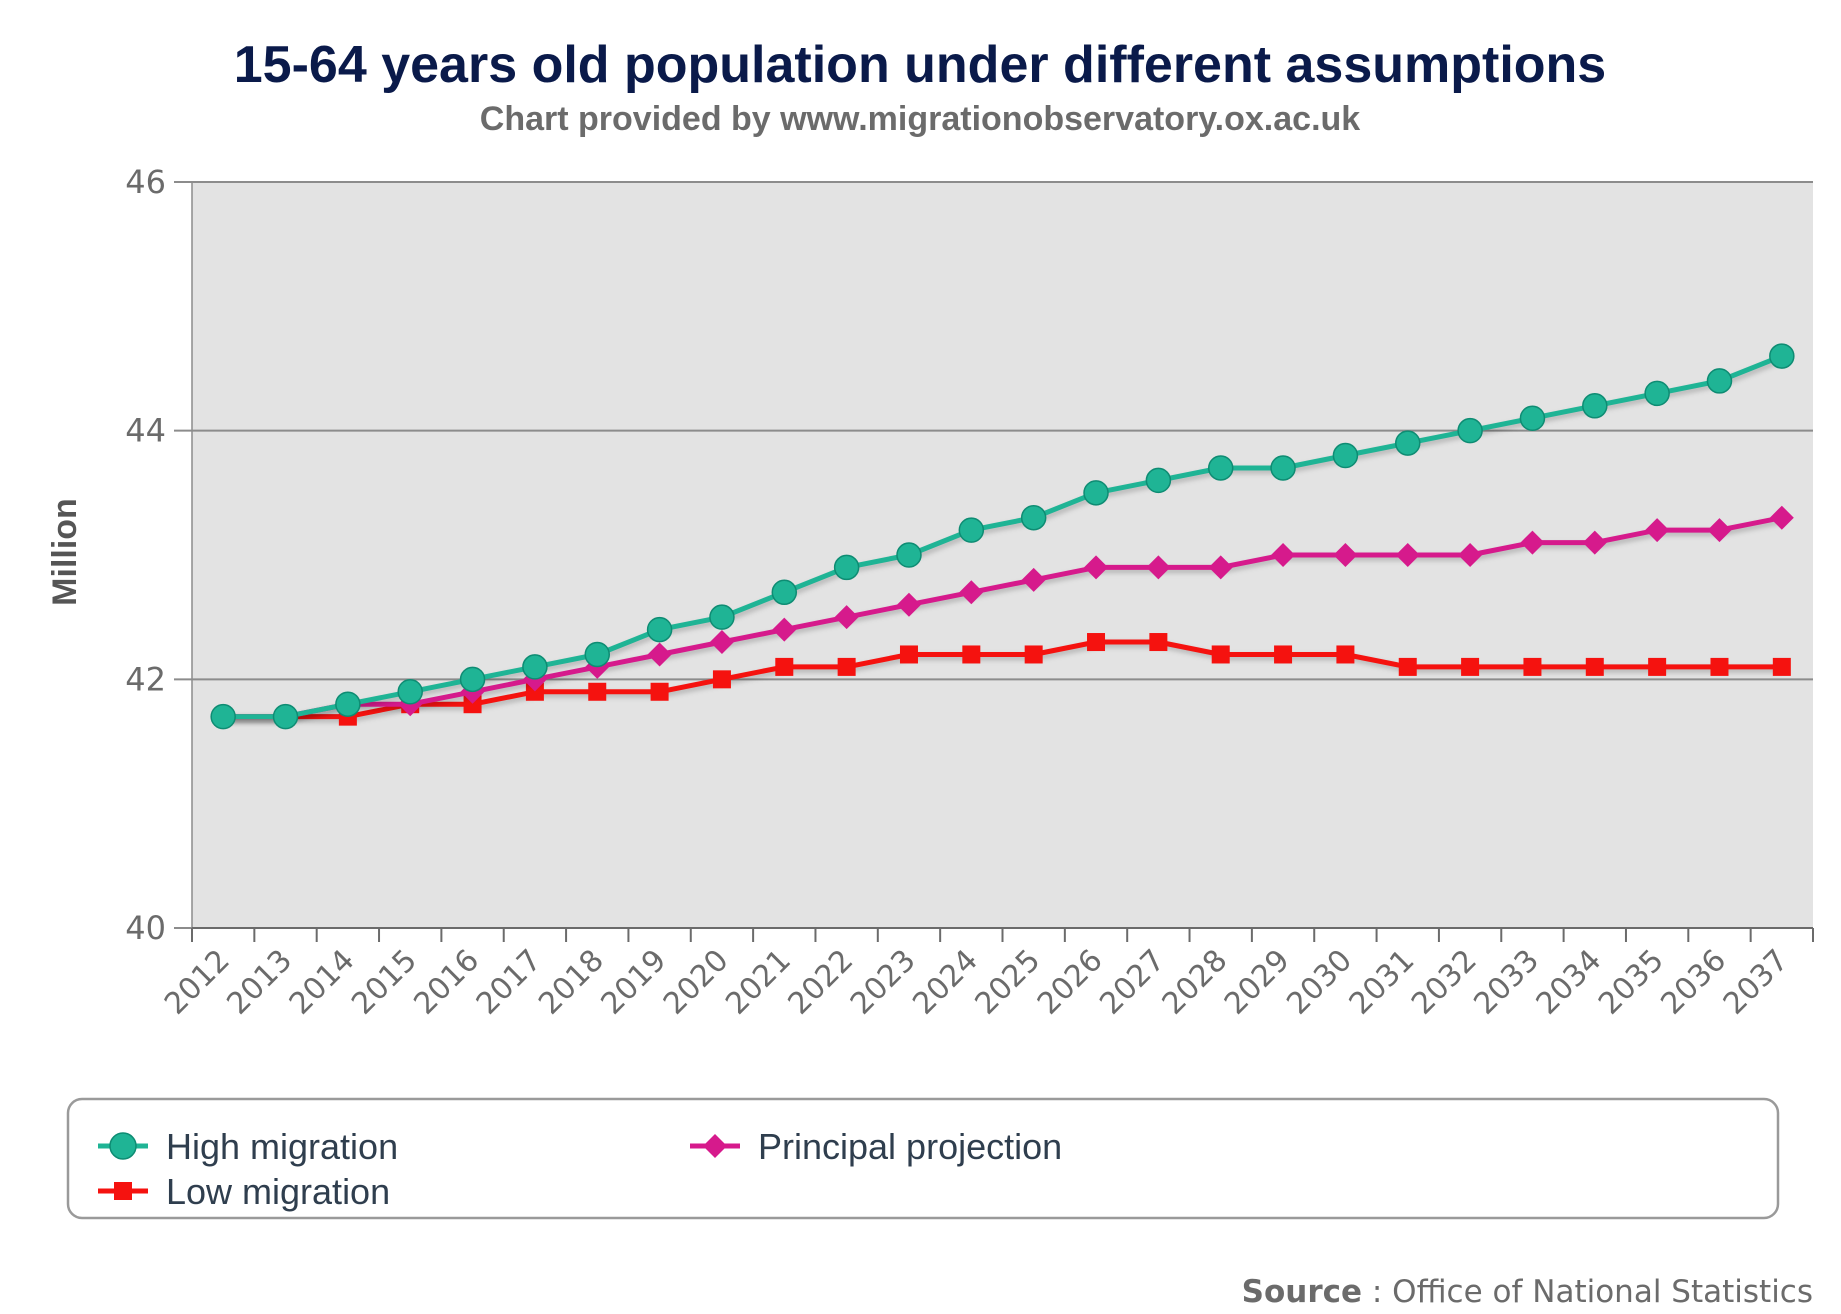 The height and width of the screenshot is (1314, 1841). Describe the element at coordinates (1506, 982) in the screenshot. I see `x-tick-label: 2033` at that location.